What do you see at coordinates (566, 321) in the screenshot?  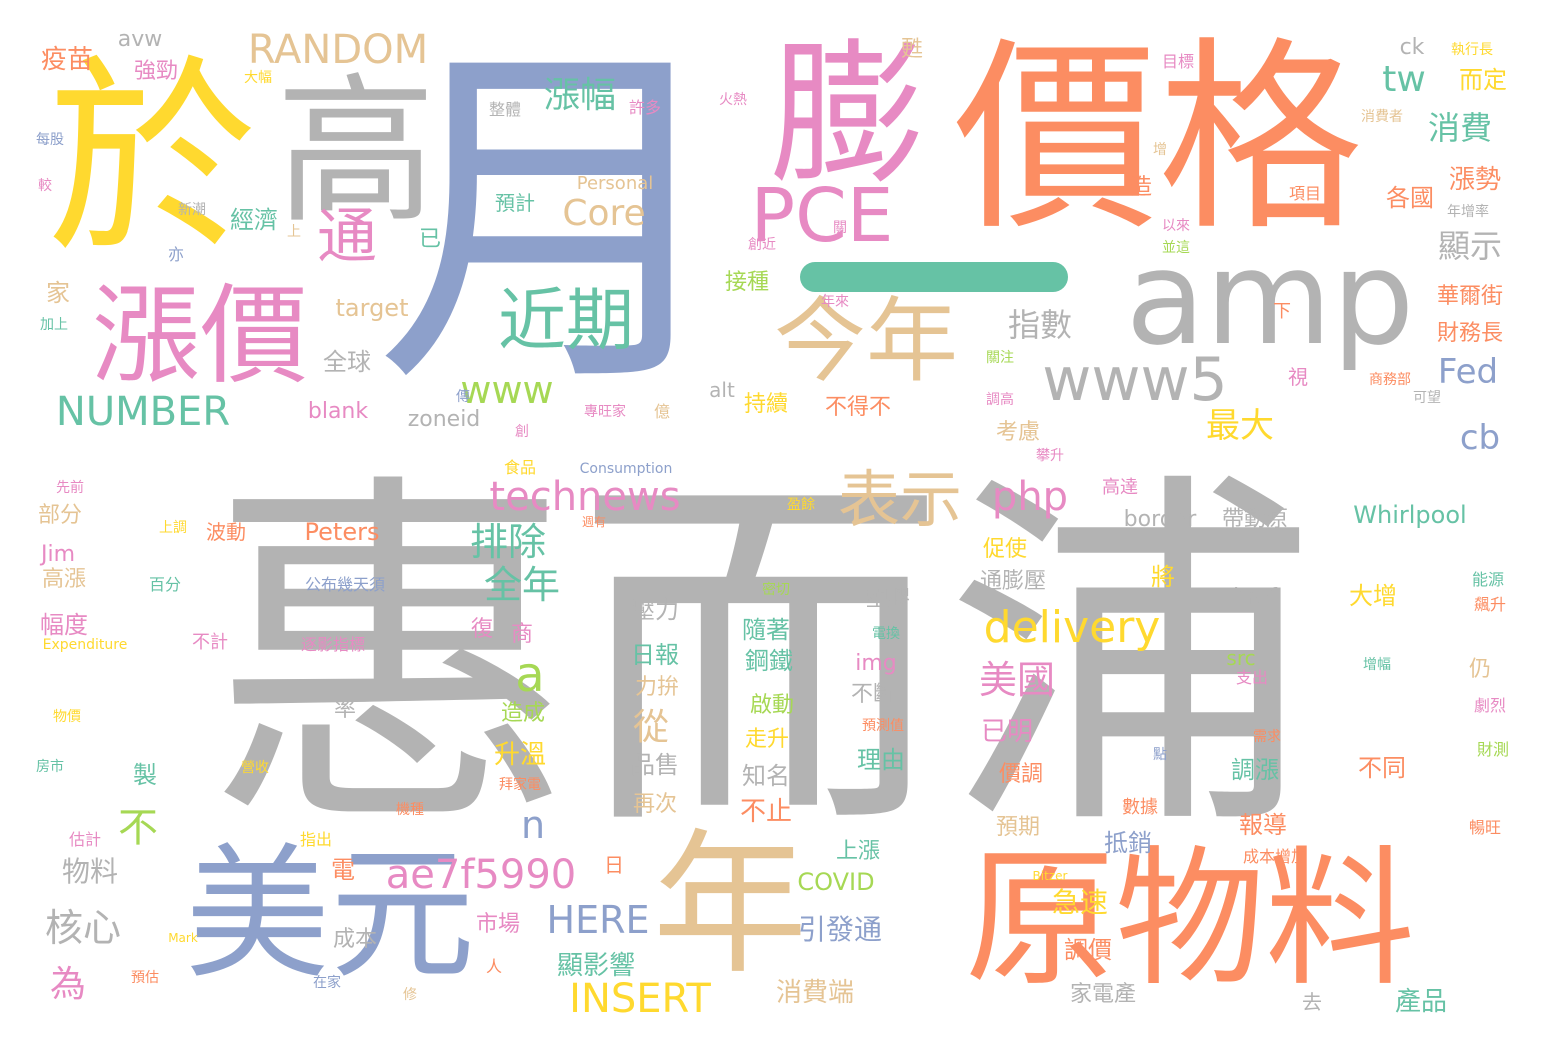 I see `word-jinqi: 近期` at bounding box center [566, 321].